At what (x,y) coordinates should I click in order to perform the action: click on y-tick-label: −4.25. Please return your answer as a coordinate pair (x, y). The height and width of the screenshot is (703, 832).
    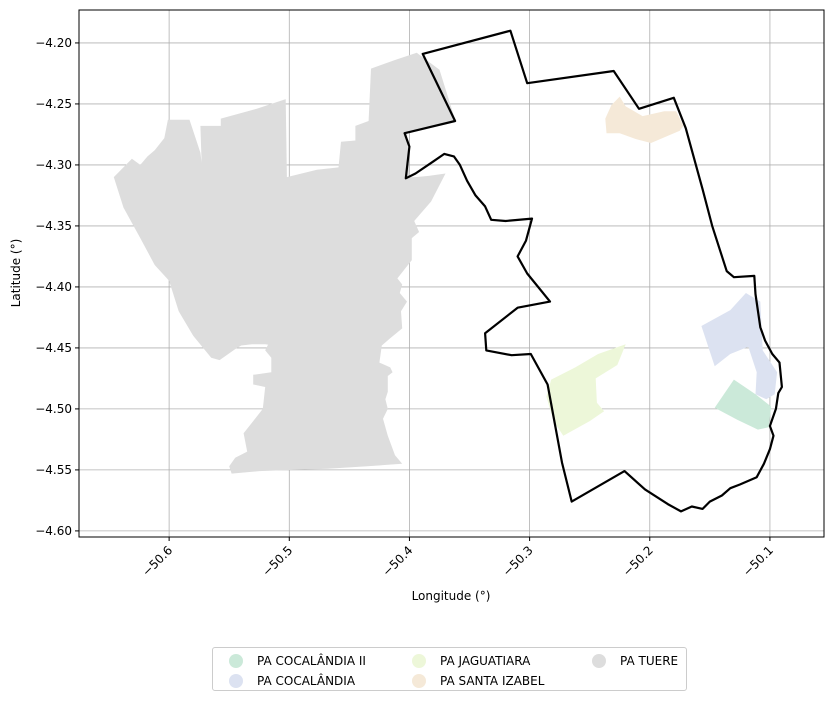
    Looking at the image, I should click on (53, 104).